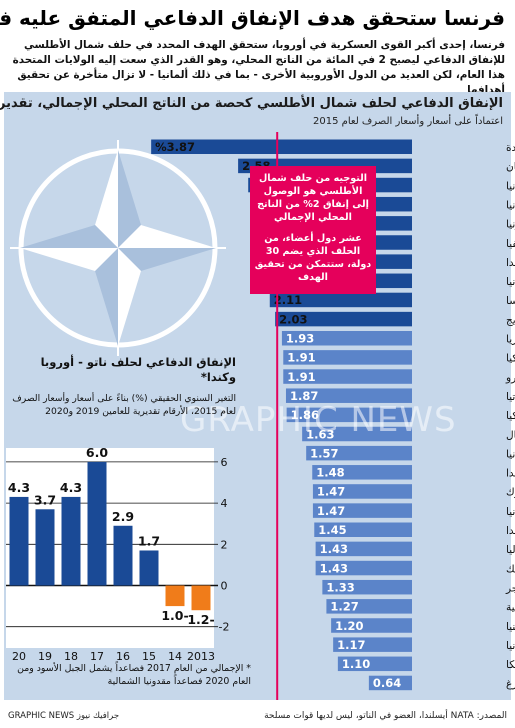  Describe the element at coordinates (510, 378) in the screenshot. I see `country-label: مونتينيغرو` at that location.